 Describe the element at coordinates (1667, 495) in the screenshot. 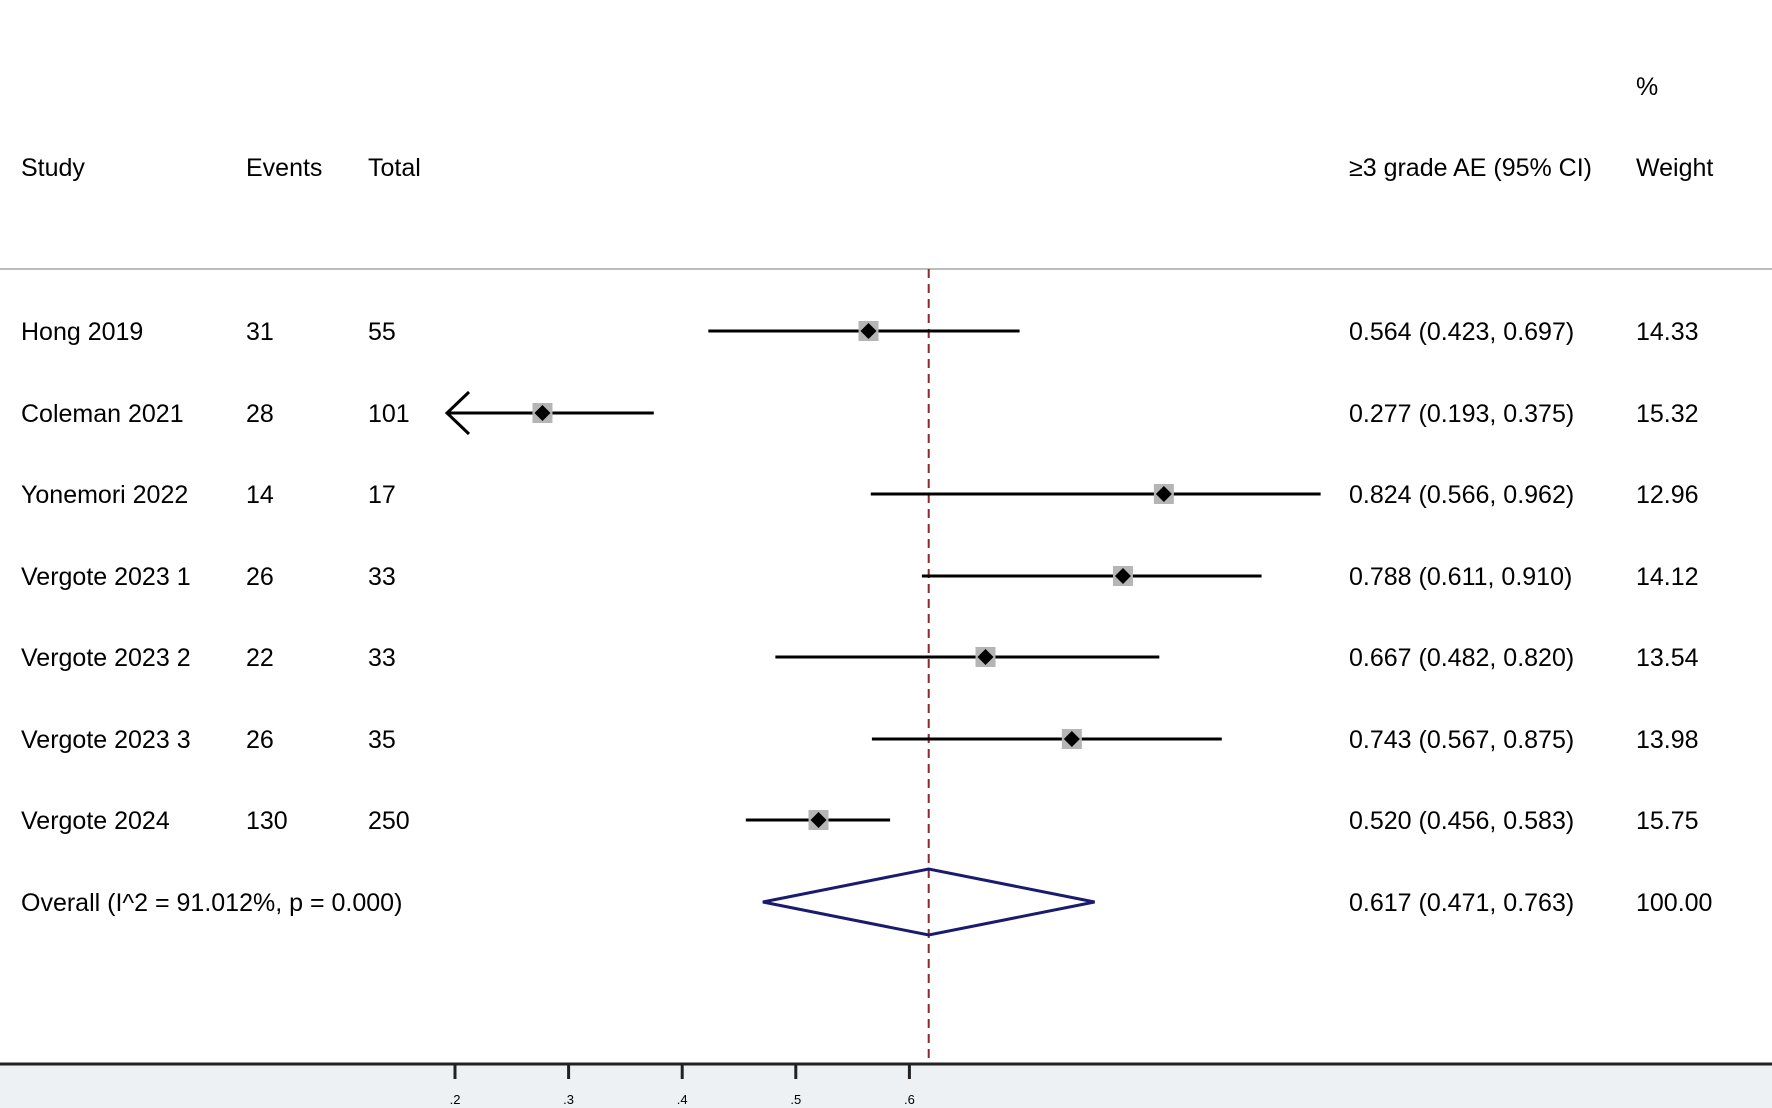

I see `study-weight: 12.96` at that location.